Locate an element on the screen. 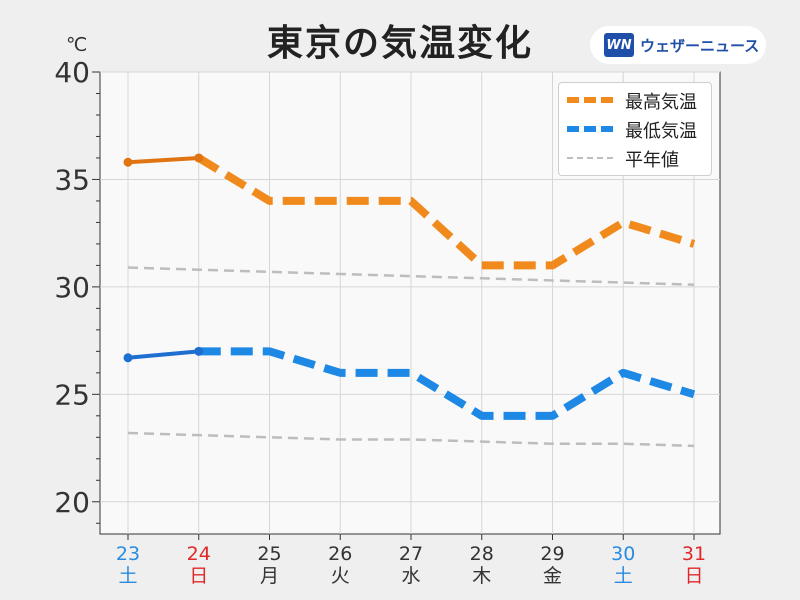 This screenshot has width=800, height=600. x-tick-label-day: 27 is located at coordinates (411, 554).